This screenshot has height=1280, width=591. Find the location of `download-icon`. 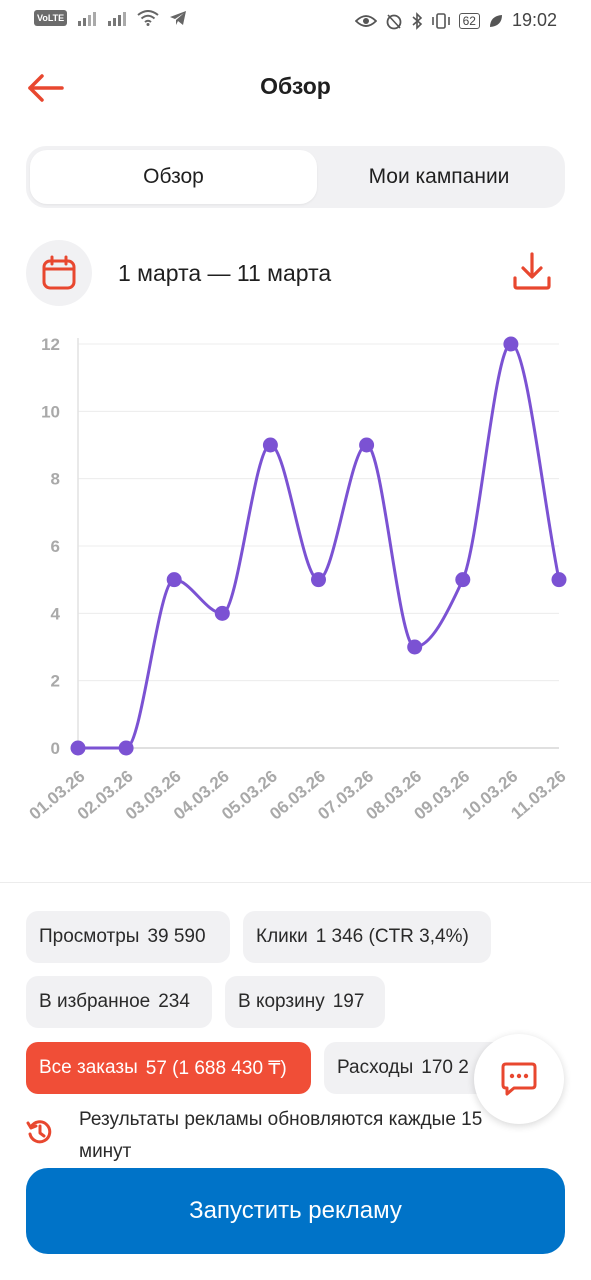

download-icon is located at coordinates (532, 271).